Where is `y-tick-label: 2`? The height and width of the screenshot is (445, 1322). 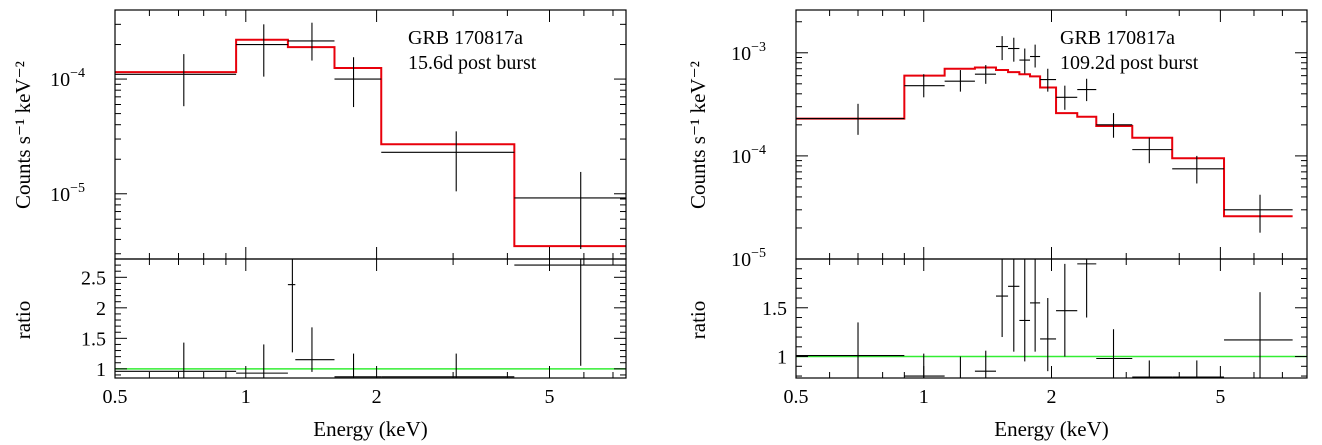 y-tick-label: 2 is located at coordinates (101, 309).